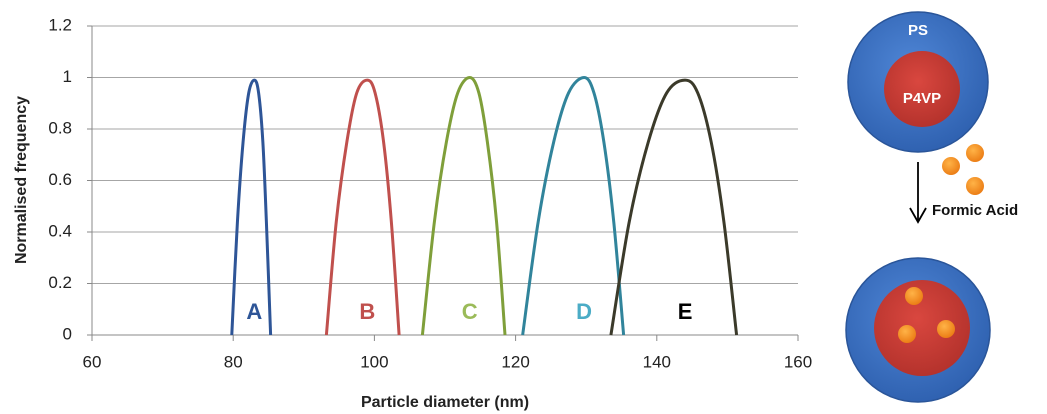  What do you see at coordinates (60, 282) in the screenshot?
I see `y-tick-label: 0.2` at bounding box center [60, 282].